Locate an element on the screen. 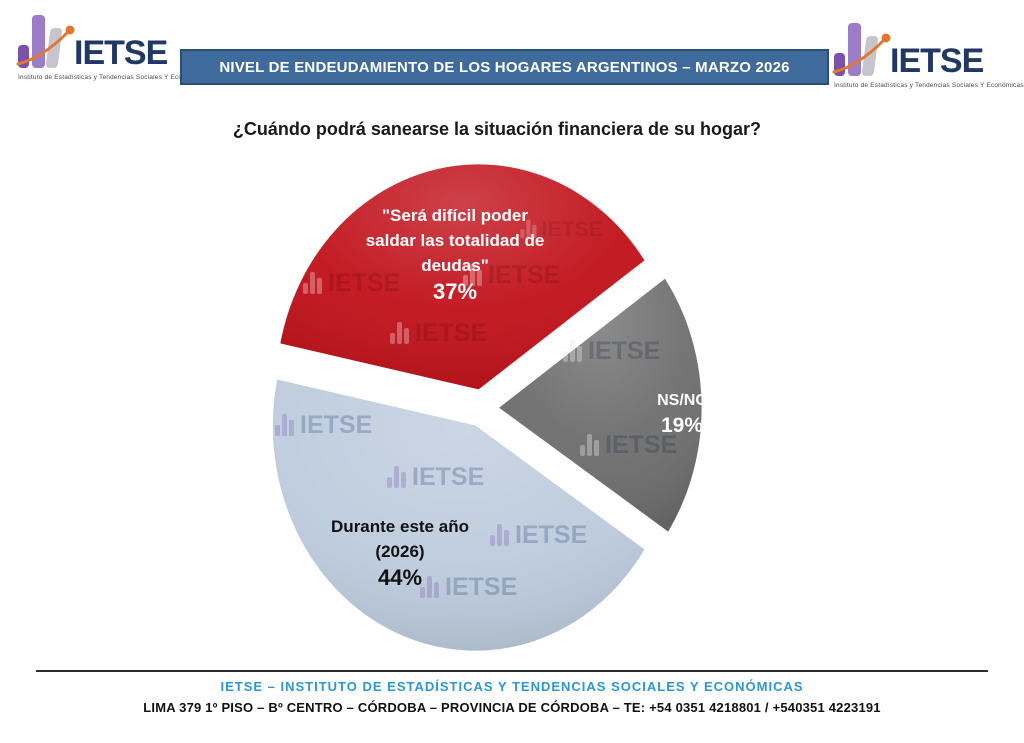 The image size is (1024, 743). slice-percentage: 19% is located at coordinates (682, 425).